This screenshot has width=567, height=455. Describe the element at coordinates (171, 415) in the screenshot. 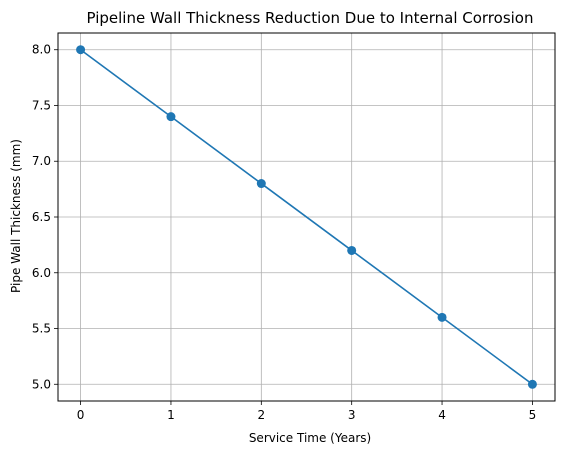

I see `x-tick-label: 1` at that location.